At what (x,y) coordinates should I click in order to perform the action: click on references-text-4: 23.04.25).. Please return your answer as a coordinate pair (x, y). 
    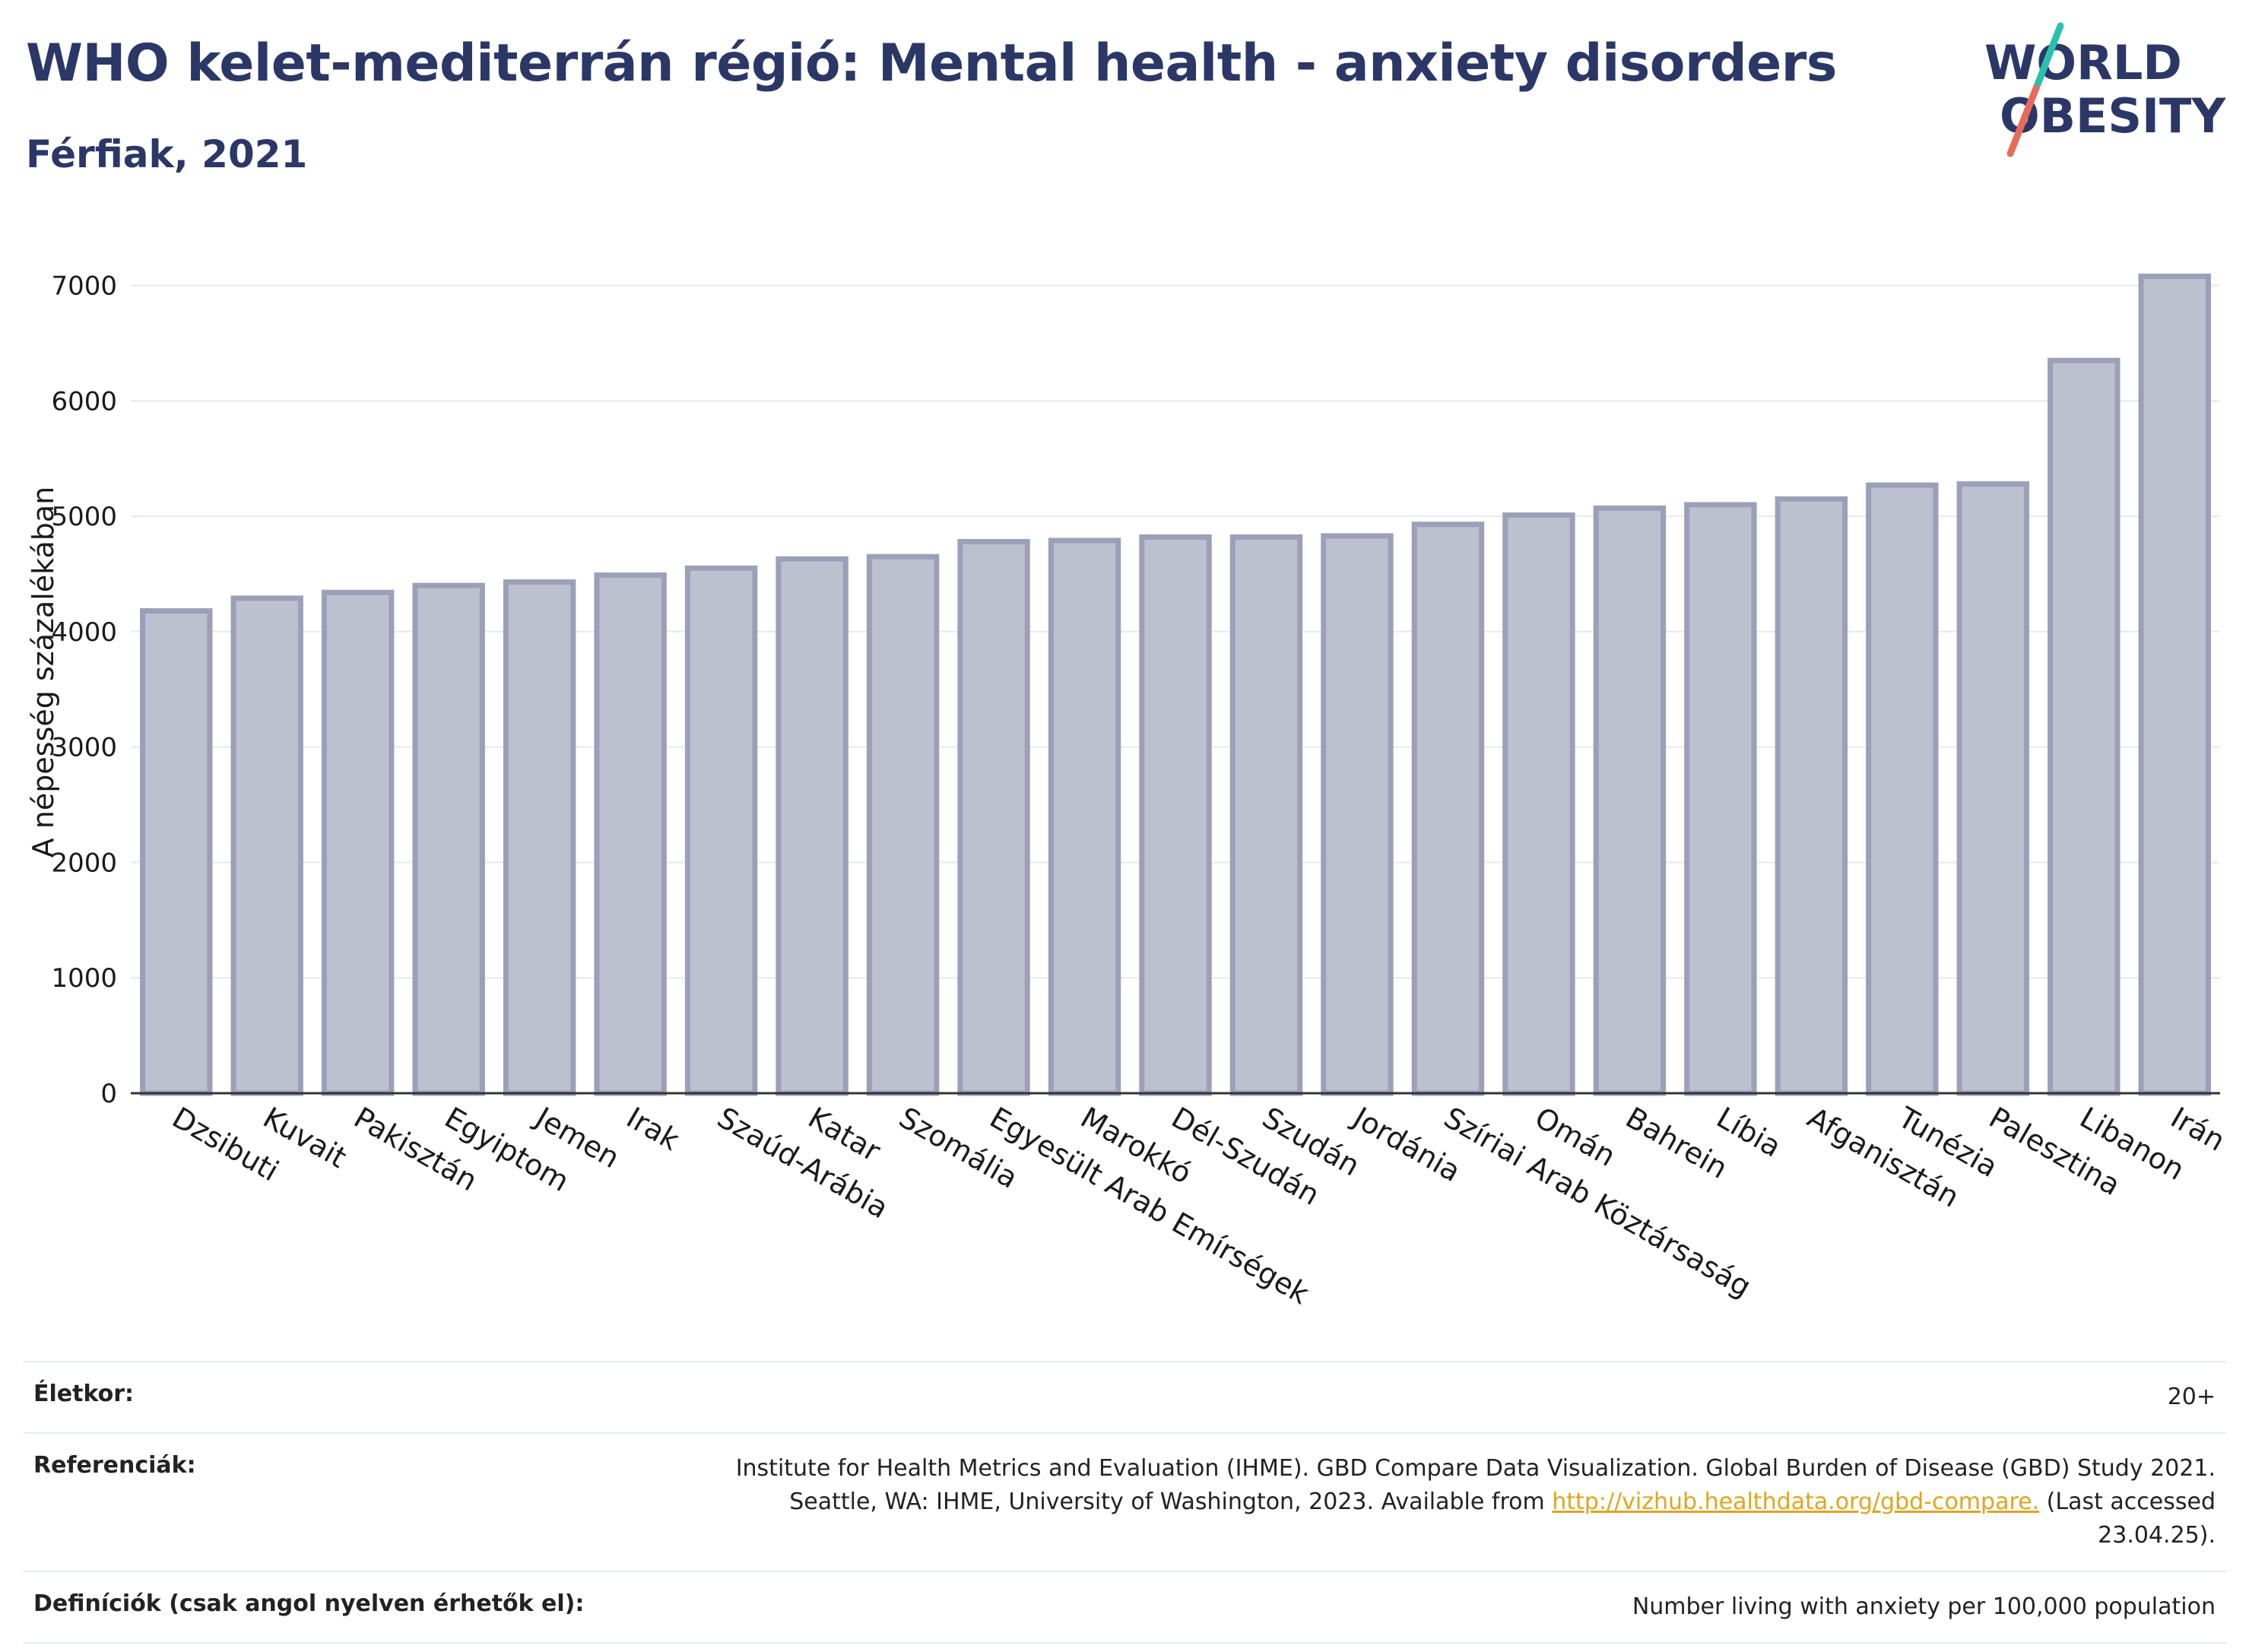
    Looking at the image, I should click on (2157, 1535).